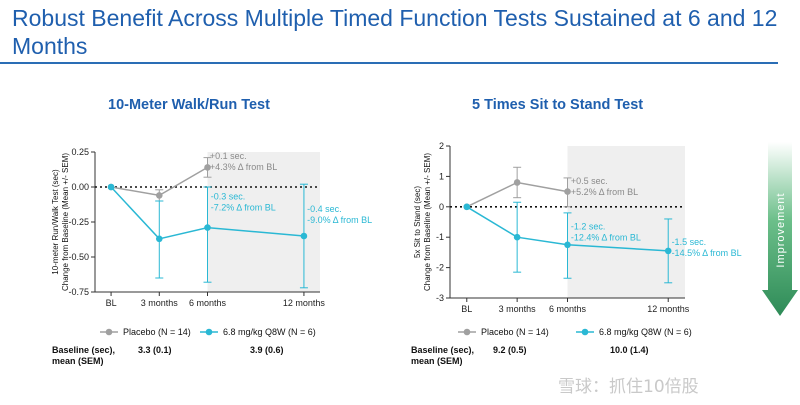 Image resolution: width=800 pixels, height=405 pixels. I want to click on y-tick-label: 0.00, so click(80, 187).